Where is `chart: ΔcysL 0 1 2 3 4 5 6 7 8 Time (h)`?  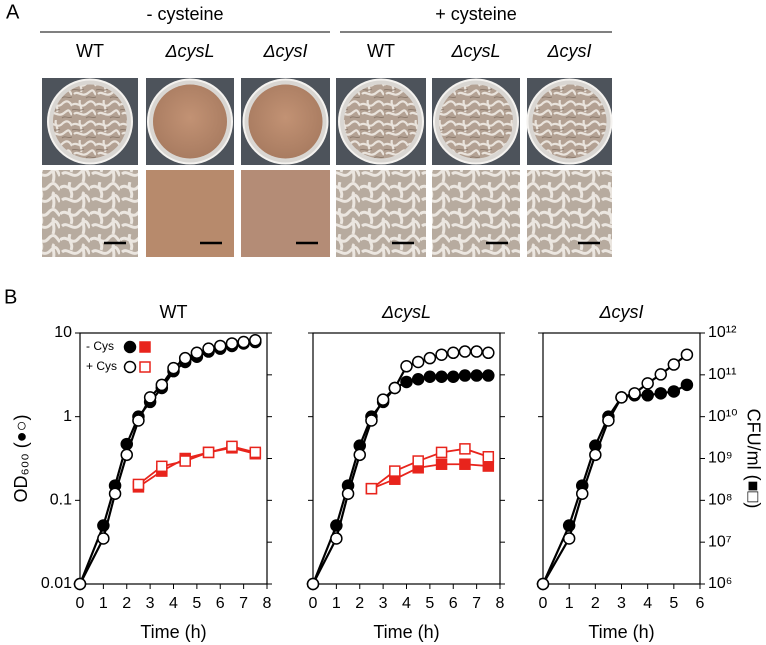 chart: ΔcysL 0 1 2 3 4 5 6 7 8 Time (h) is located at coordinates (405, 472).